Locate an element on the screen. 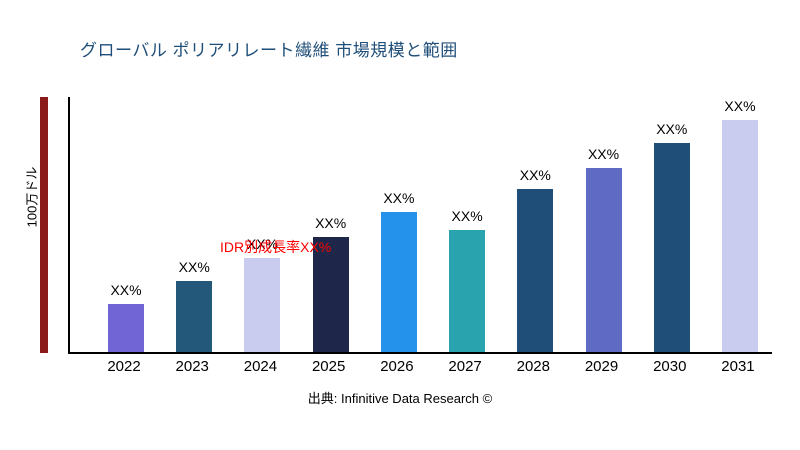  growth-rate-annotation: IDR別成長率XX% is located at coordinates (276, 247).